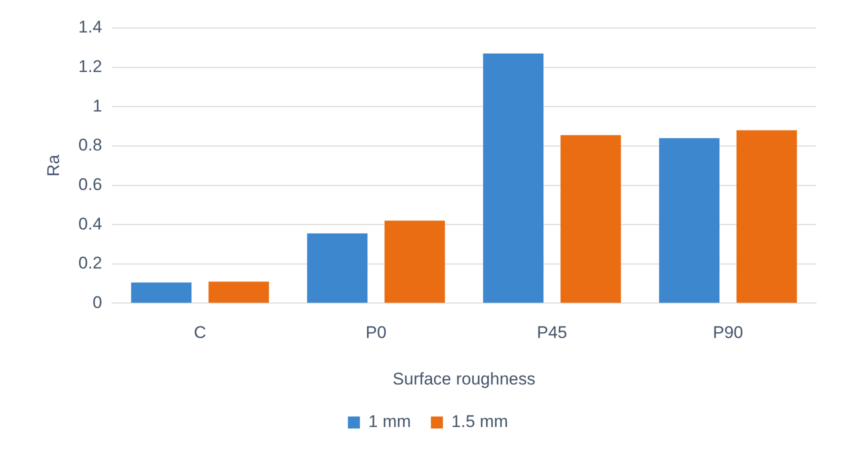 This screenshot has width=856, height=451. What do you see at coordinates (552, 332) in the screenshot?
I see `x-tick-label: P45` at bounding box center [552, 332].